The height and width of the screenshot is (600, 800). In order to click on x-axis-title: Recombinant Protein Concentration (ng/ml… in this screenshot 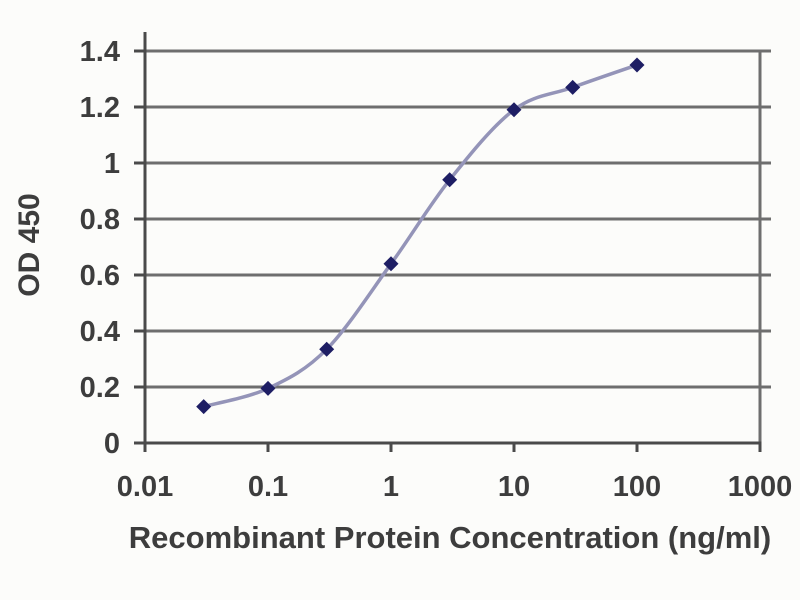, I will do `click(450, 537)`.